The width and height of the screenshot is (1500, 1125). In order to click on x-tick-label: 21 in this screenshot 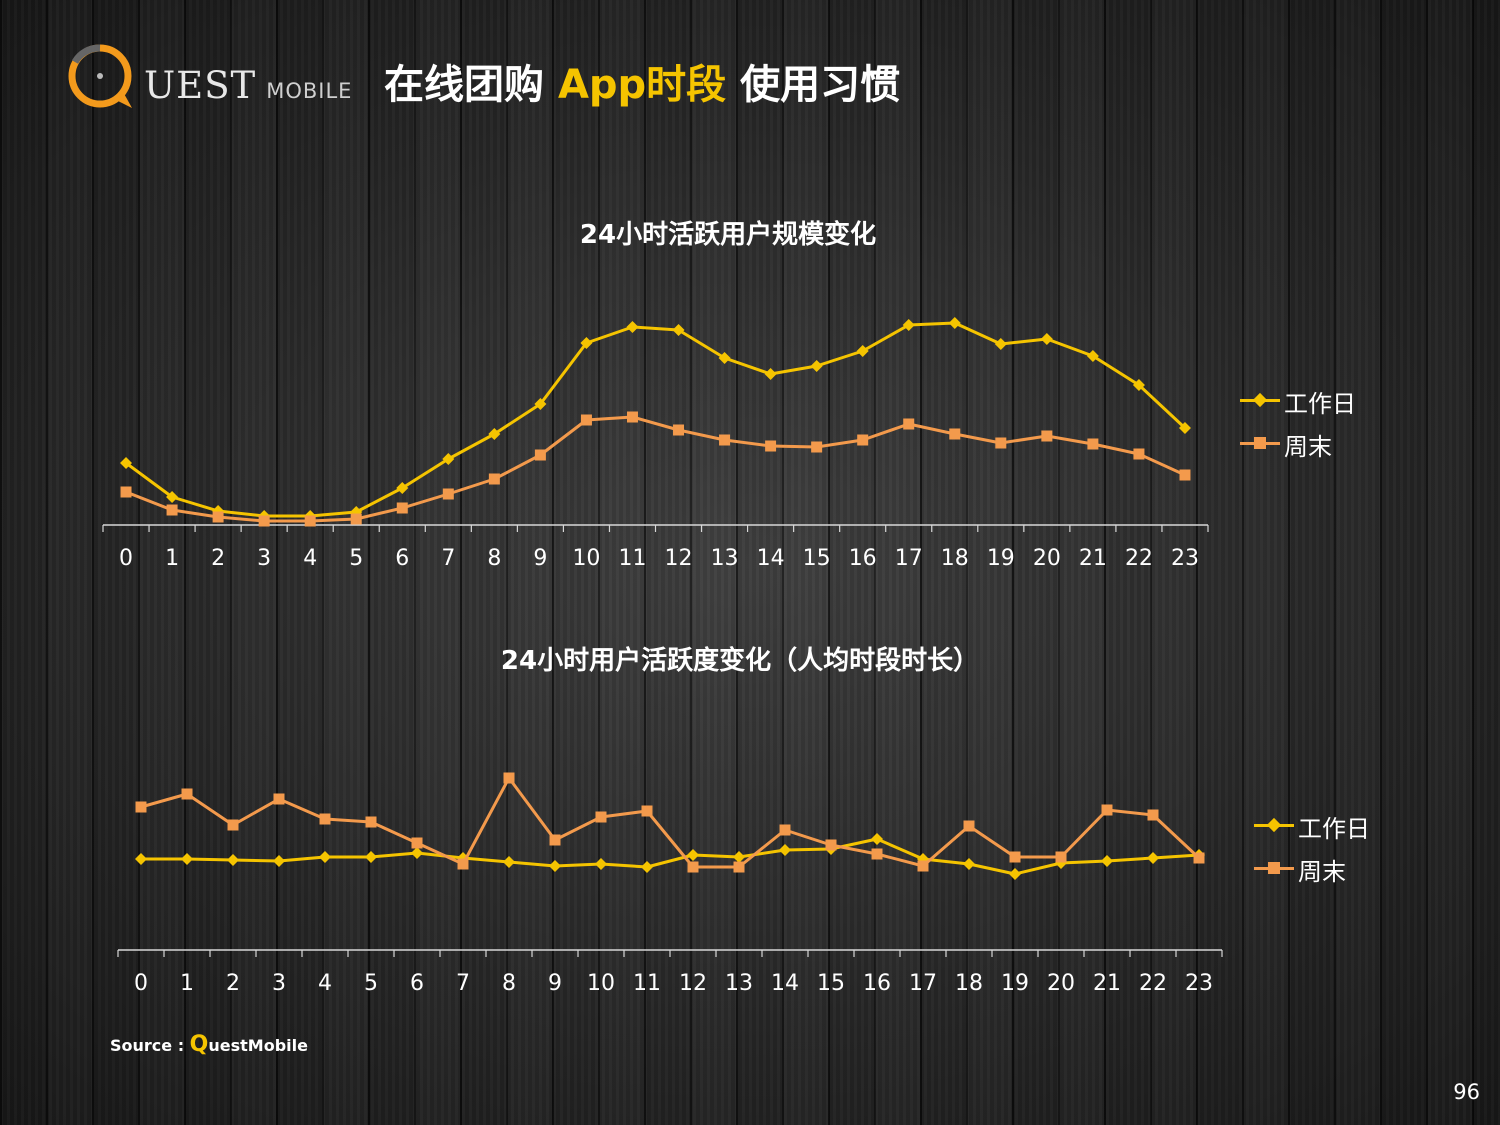, I will do `click(1093, 558)`.